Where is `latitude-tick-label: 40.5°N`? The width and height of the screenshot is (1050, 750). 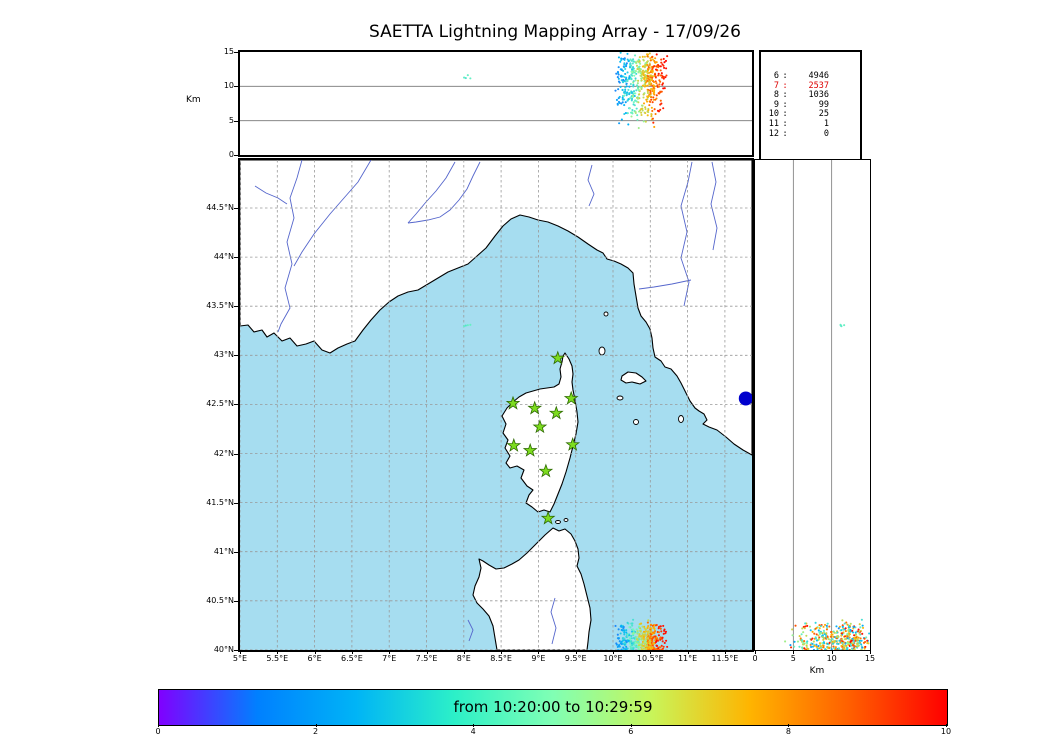
latitude-tick-label: 40.5°N is located at coordinates (220, 600).